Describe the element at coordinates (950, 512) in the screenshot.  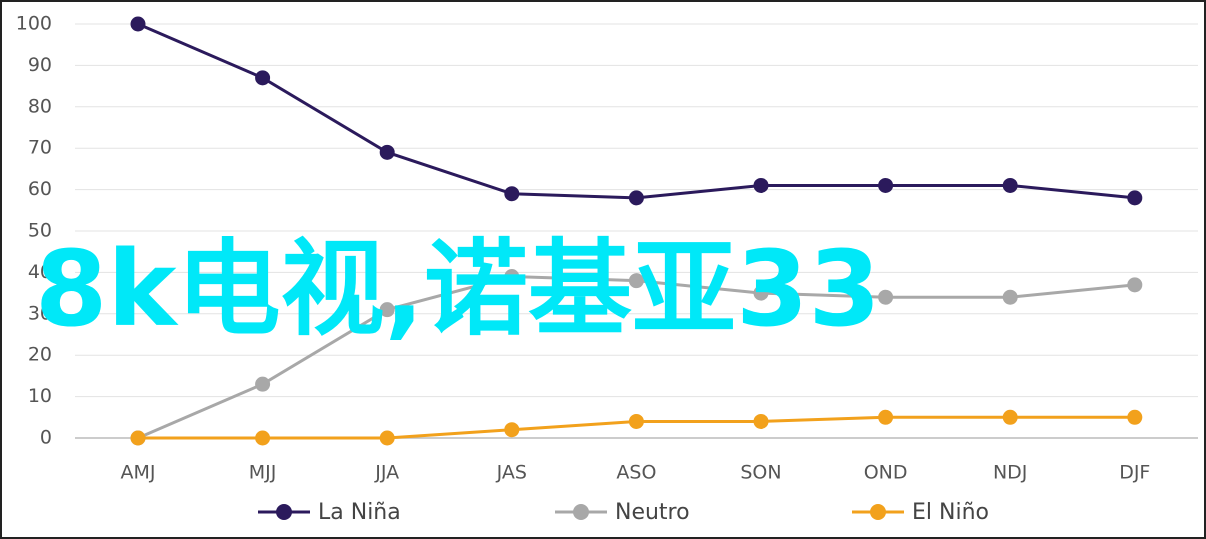
I see `legend-label: El Niño` at that location.